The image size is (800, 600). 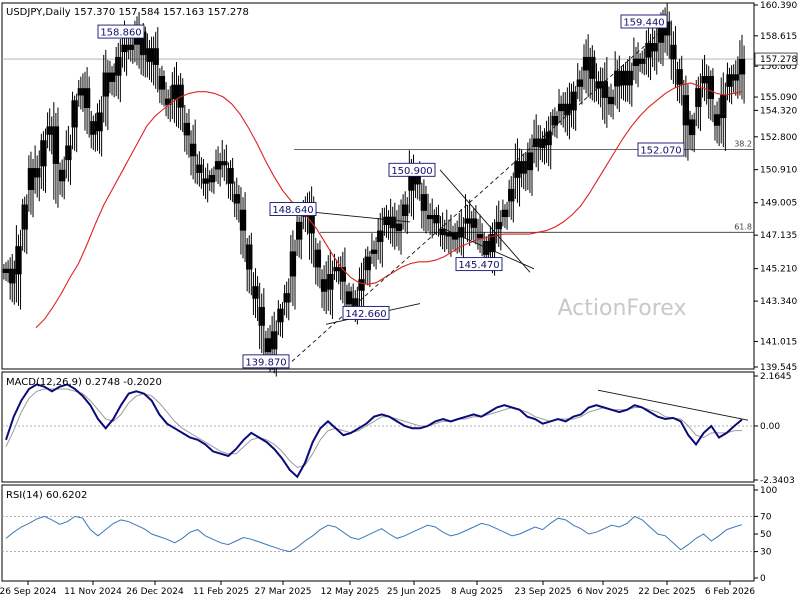 What do you see at coordinates (282, 592) in the screenshot?
I see `x-axis-label: 27 Mar 2025` at bounding box center [282, 592].